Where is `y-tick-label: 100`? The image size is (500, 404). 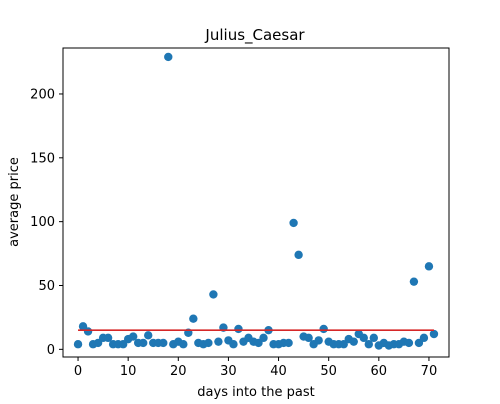
y-tick-label: 100 is located at coordinates (42, 222).